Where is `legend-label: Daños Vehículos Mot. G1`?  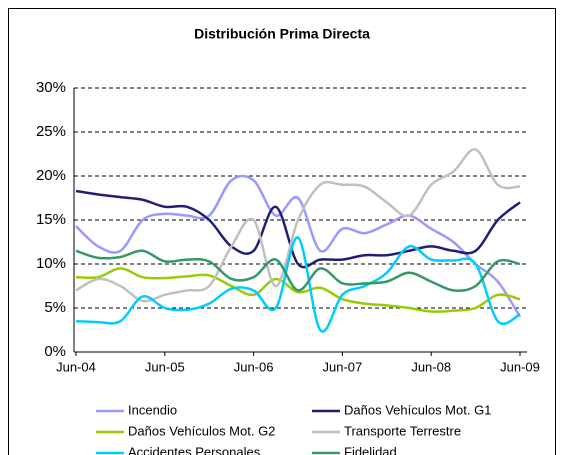 legend-label: Daños Vehículos Mot. G1 is located at coordinates (417, 409).